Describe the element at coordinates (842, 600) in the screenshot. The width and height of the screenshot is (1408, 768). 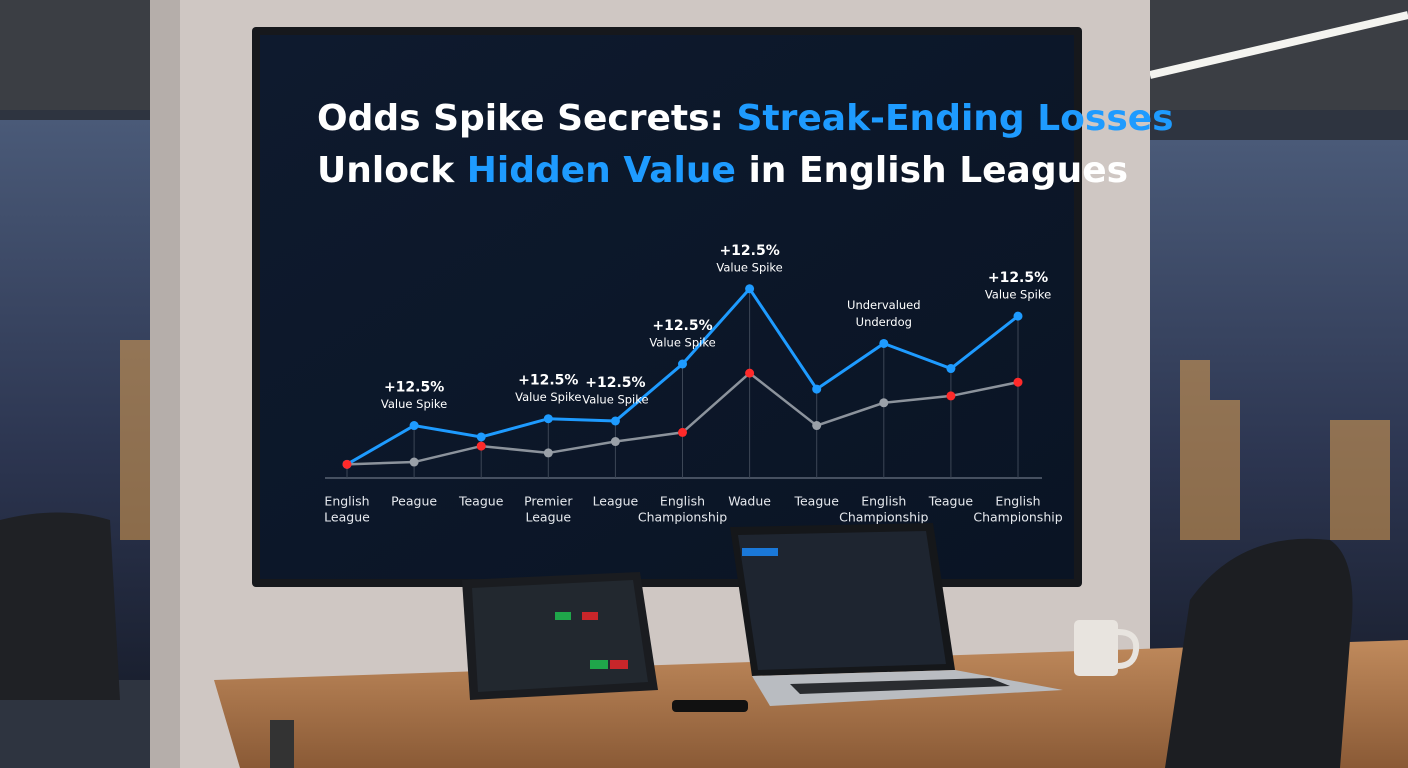
I see `laptop-screen` at that location.